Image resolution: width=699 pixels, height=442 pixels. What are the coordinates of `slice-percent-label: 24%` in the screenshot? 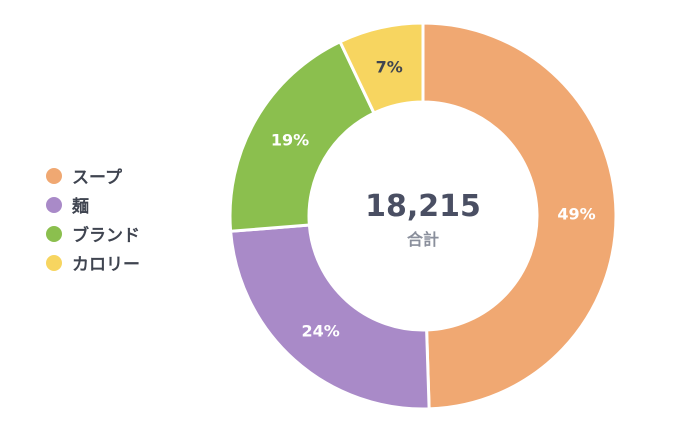 It's located at (321, 330).